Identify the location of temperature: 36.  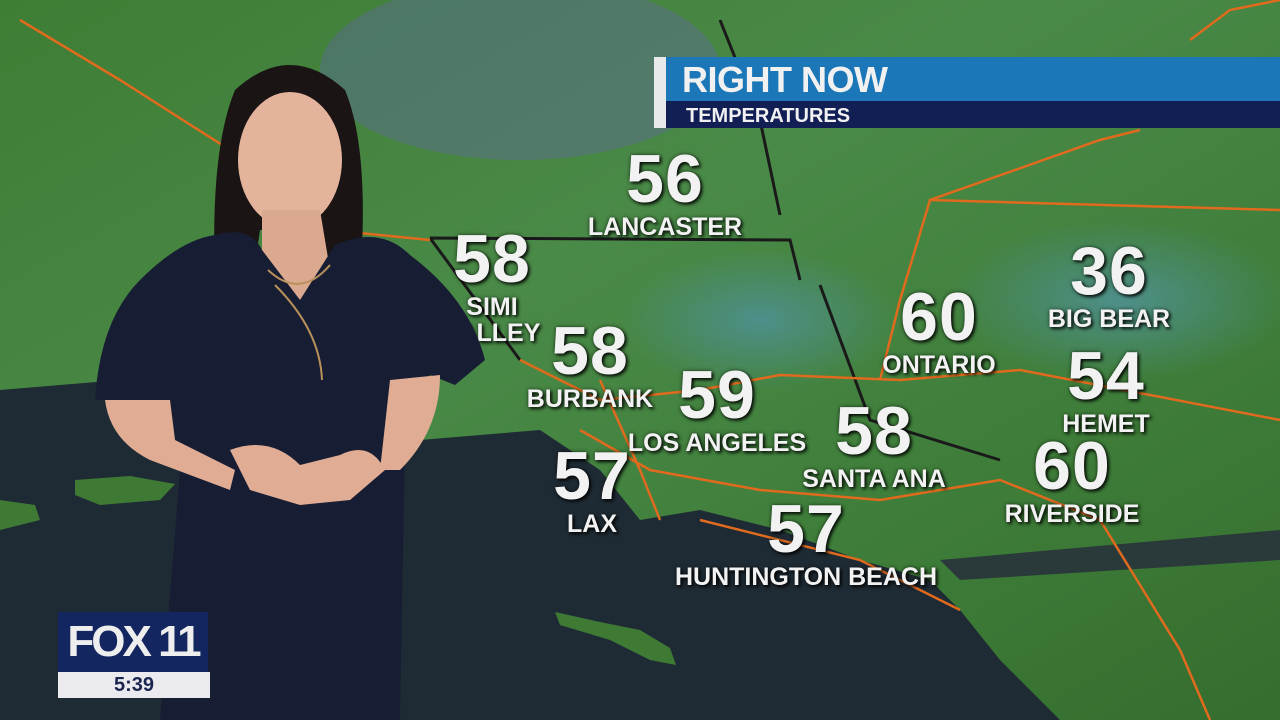
(1109, 271).